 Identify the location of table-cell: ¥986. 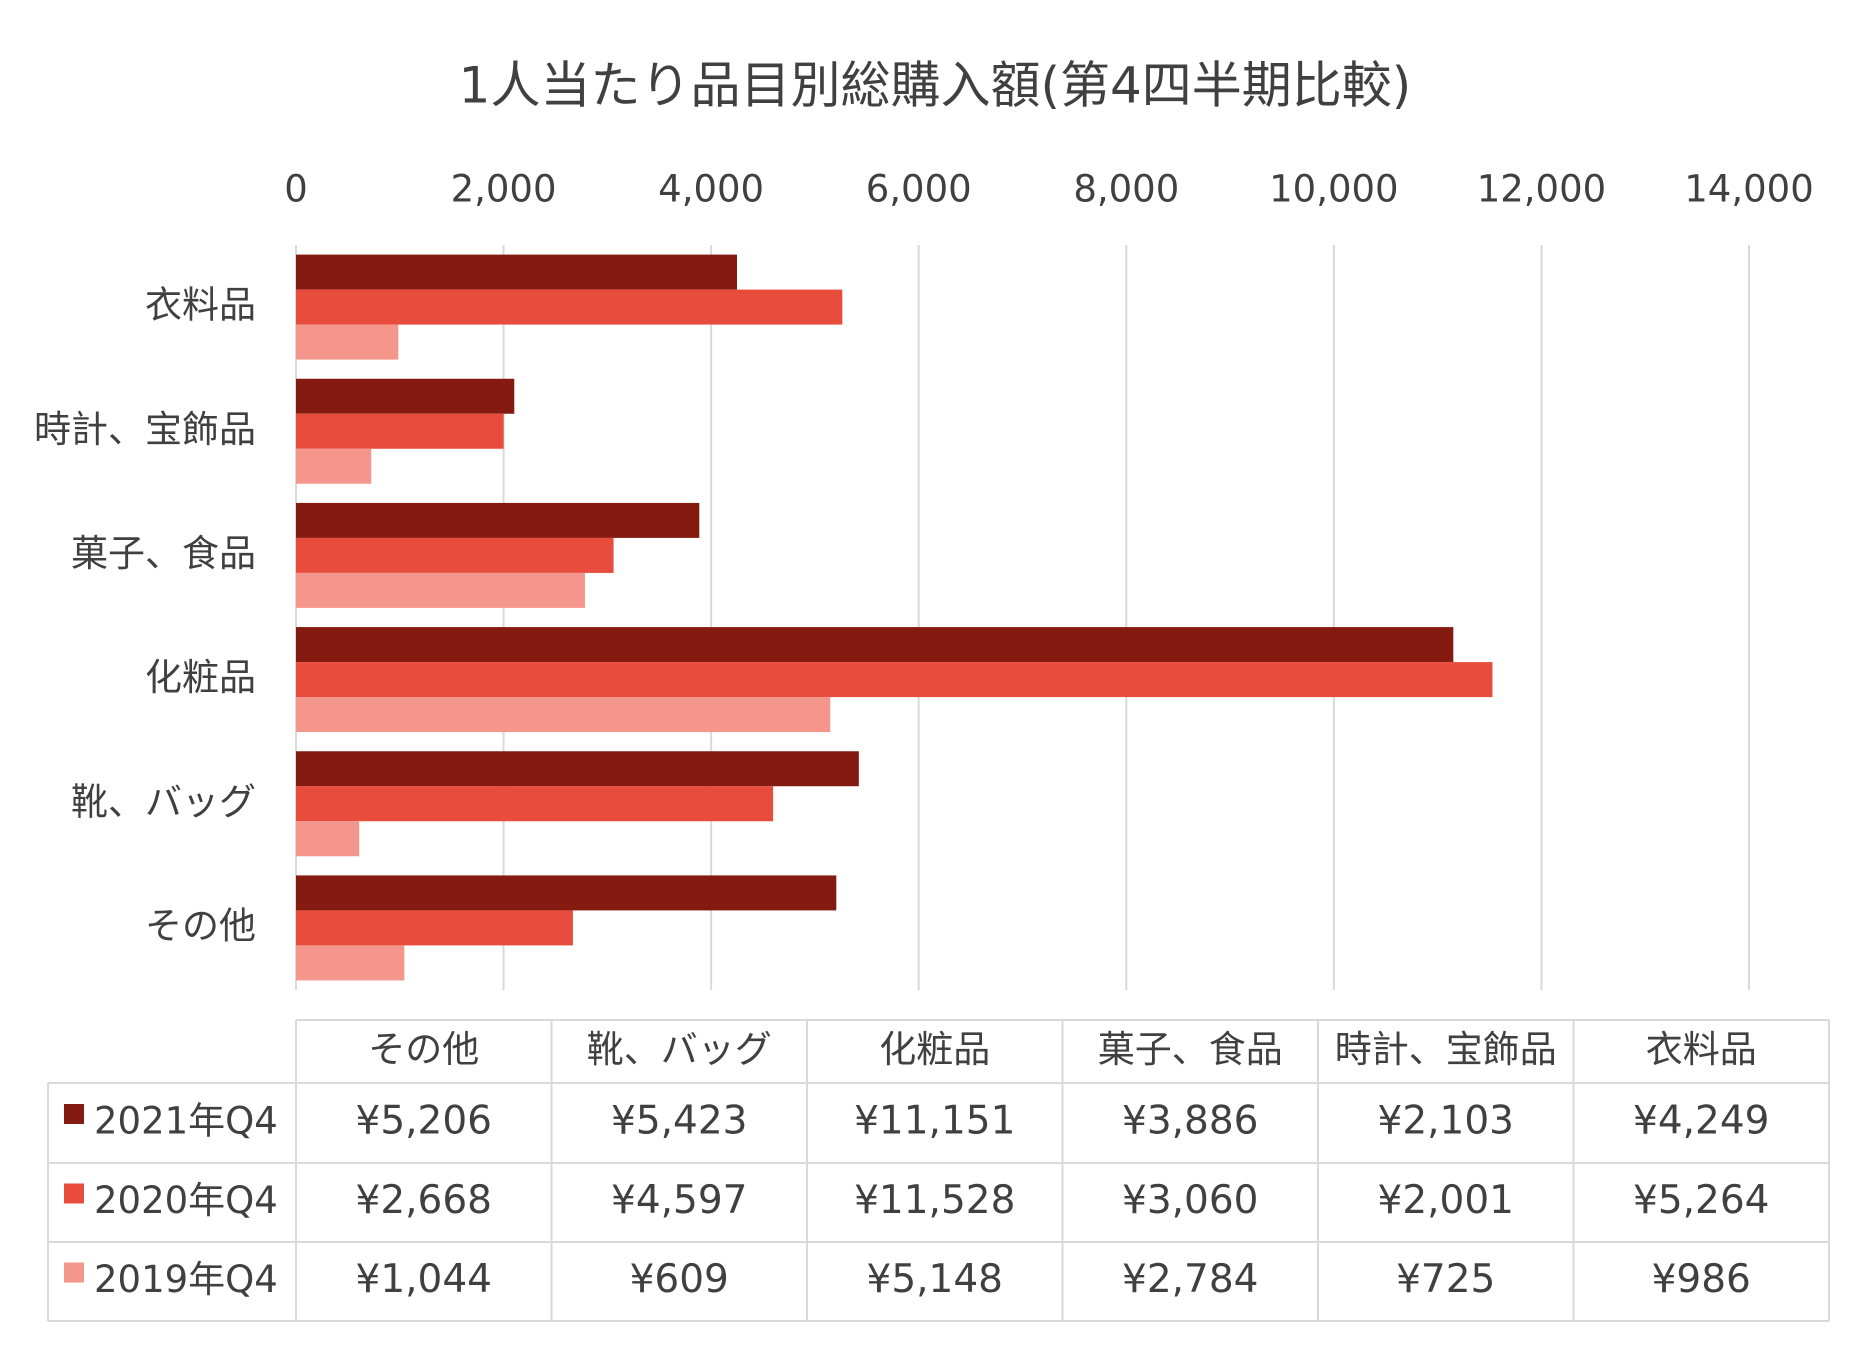
(1701, 1279).